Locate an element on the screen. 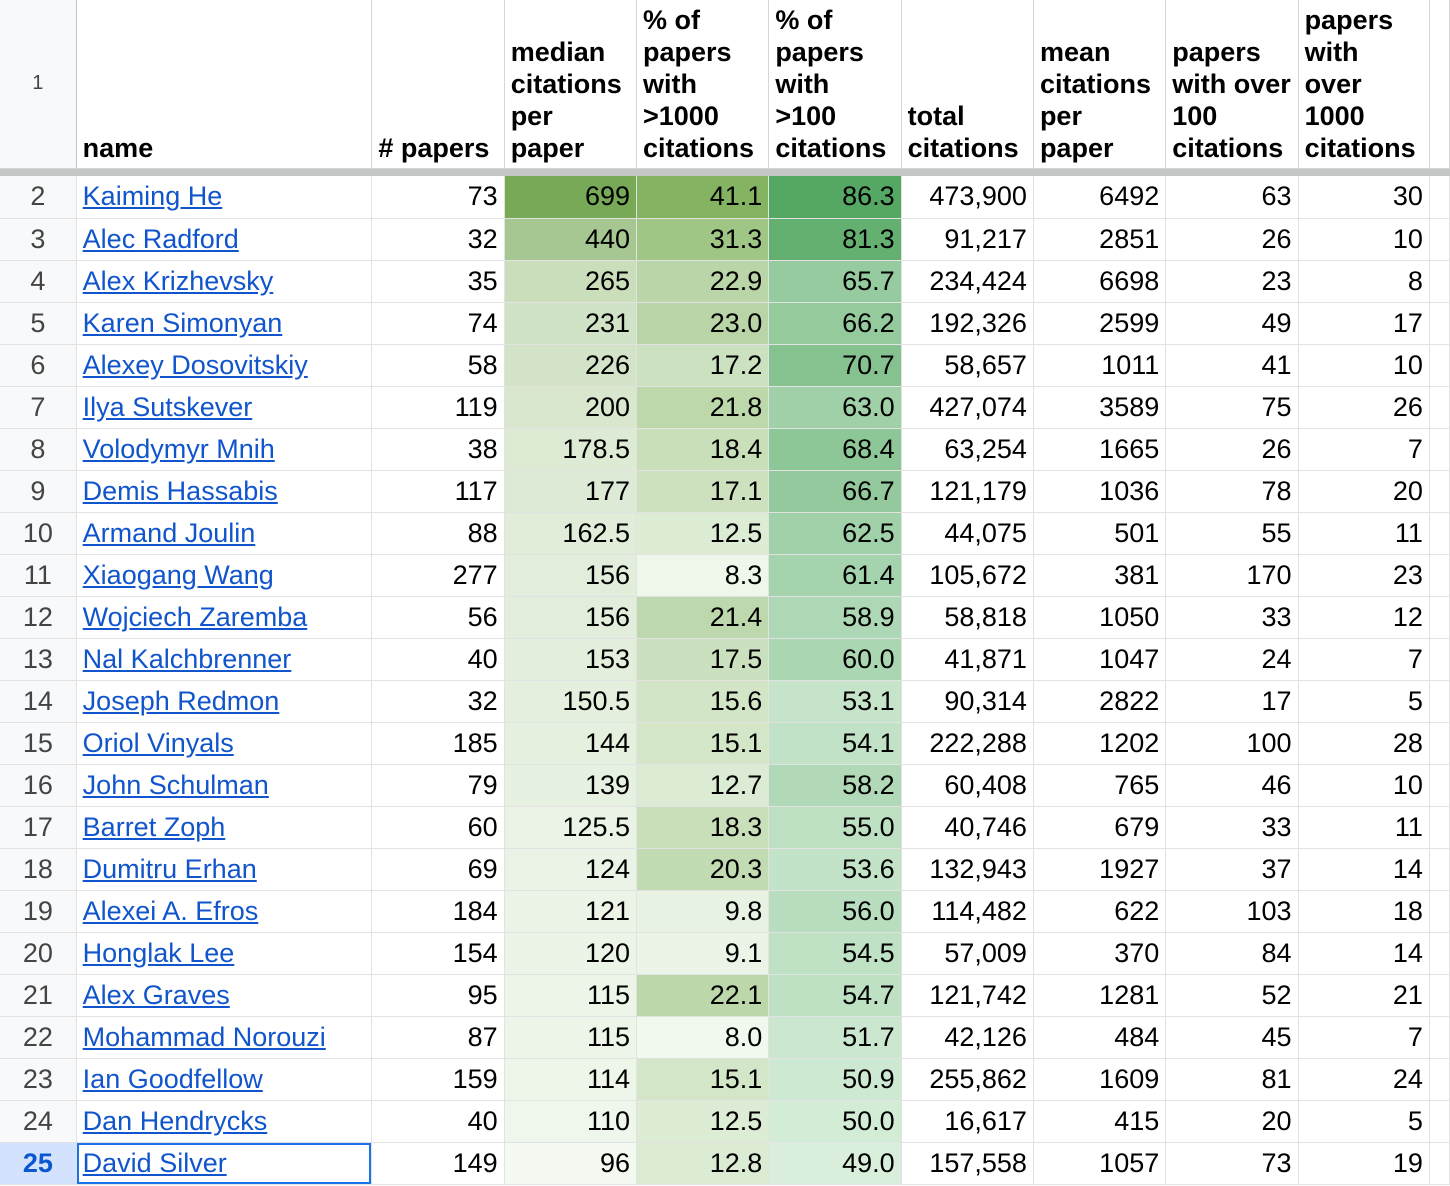 This screenshot has height=1186, width=1450. author-link: Dumitru Erhan is located at coordinates (169, 868).